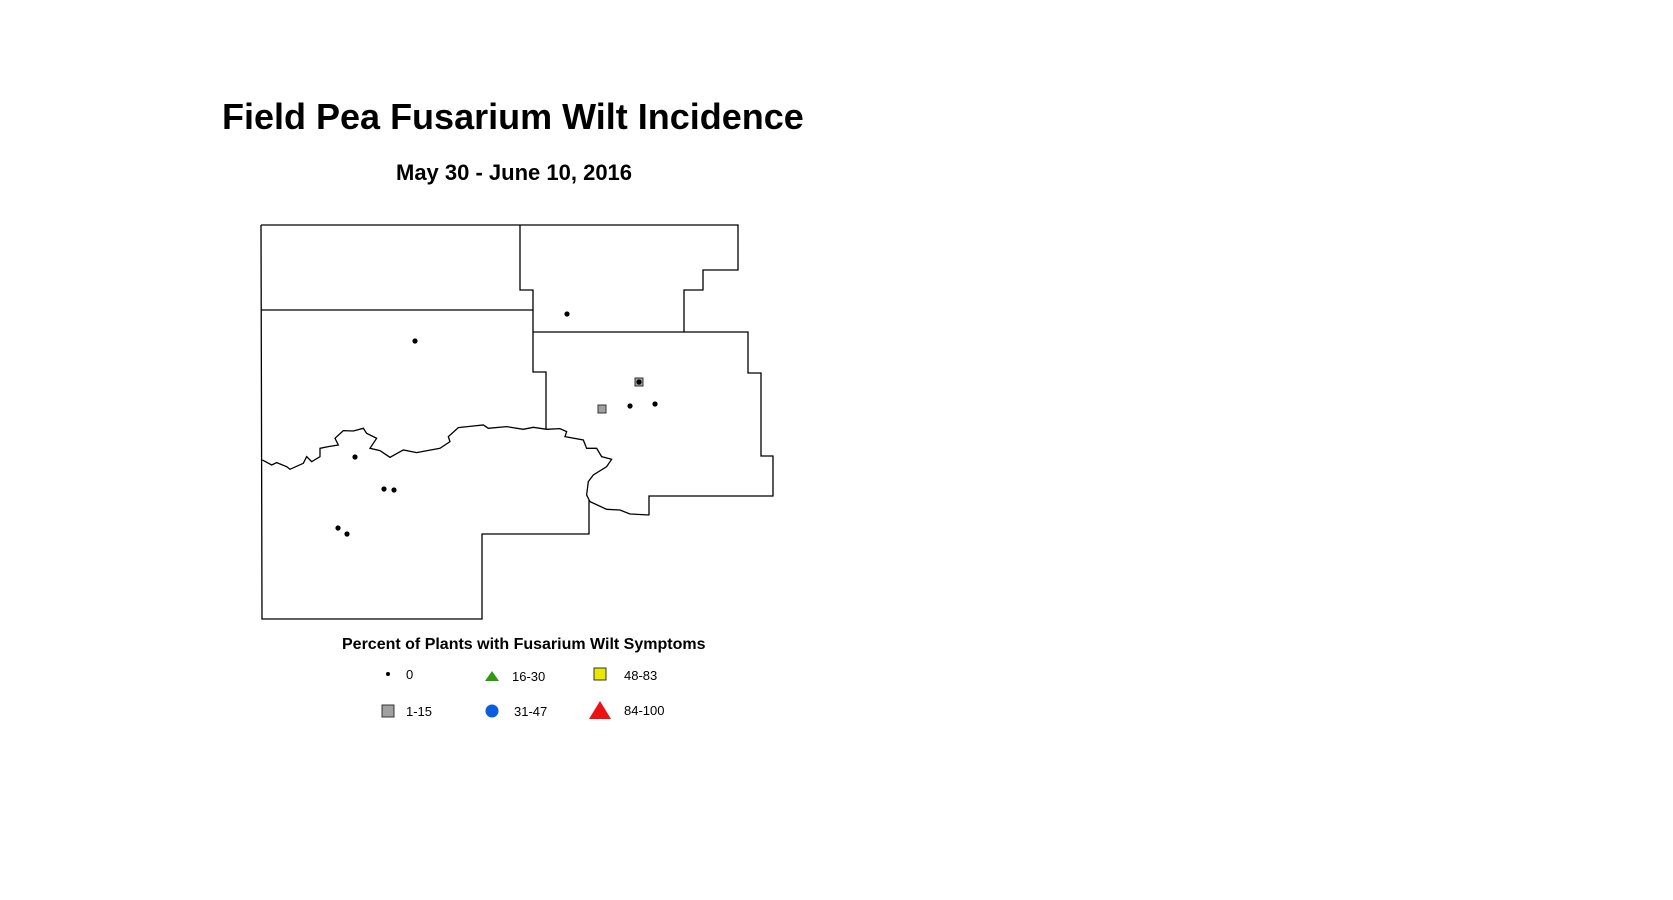 The image size is (1673, 900). Describe the element at coordinates (531, 711) in the screenshot. I see `legend-label-31-47: 31-47` at that location.